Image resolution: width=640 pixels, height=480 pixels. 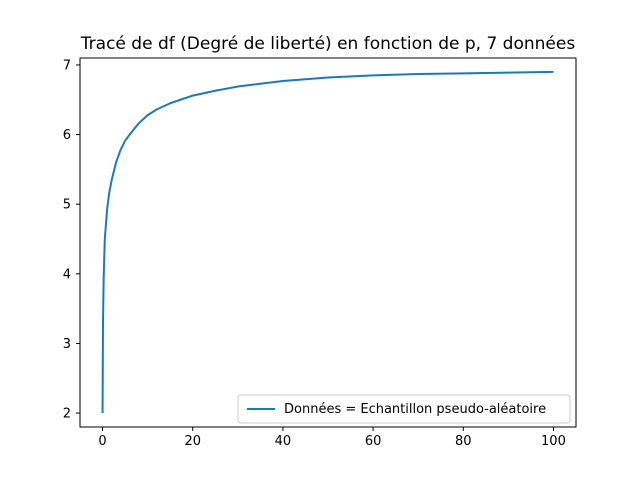 What do you see at coordinates (67, 414) in the screenshot?
I see `y-tick-label: 2` at bounding box center [67, 414].